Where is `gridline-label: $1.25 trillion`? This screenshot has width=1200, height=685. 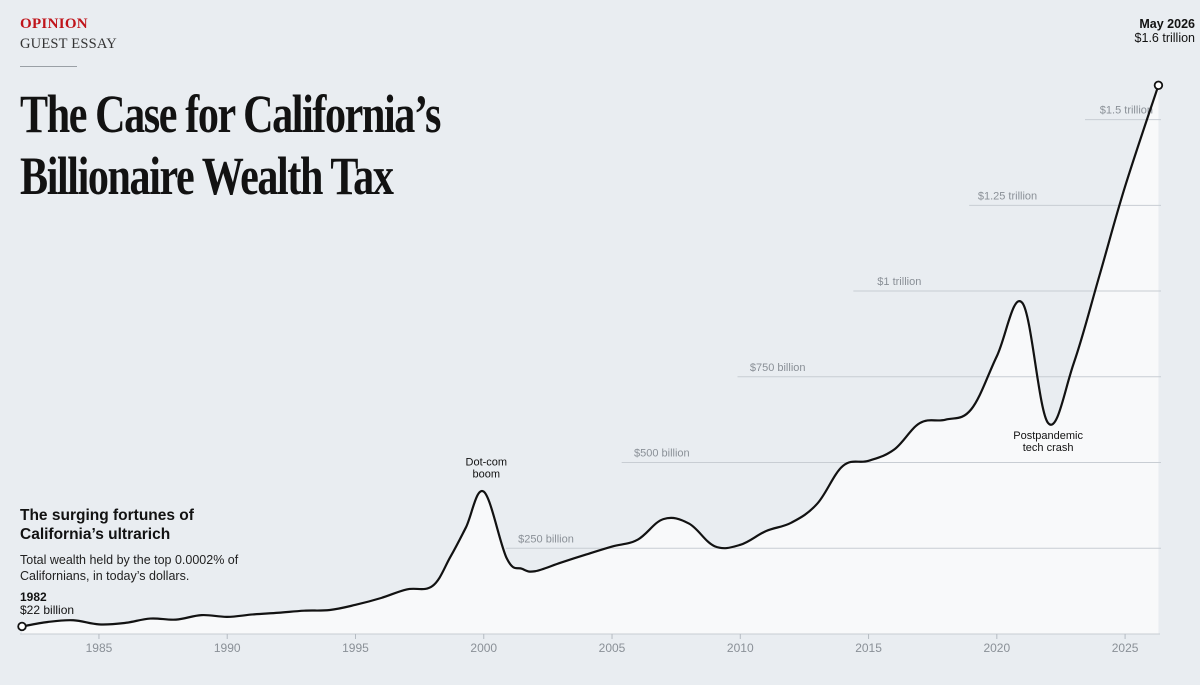 gridline-label: $1.25 trillion is located at coordinates (1007, 196).